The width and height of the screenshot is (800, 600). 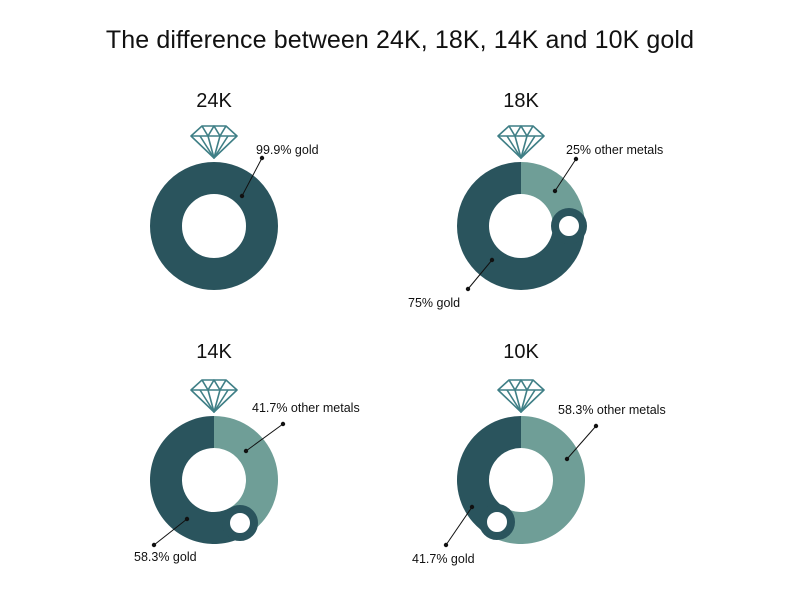 What do you see at coordinates (214, 101) in the screenshot?
I see `chart-title-24k: 24K` at bounding box center [214, 101].